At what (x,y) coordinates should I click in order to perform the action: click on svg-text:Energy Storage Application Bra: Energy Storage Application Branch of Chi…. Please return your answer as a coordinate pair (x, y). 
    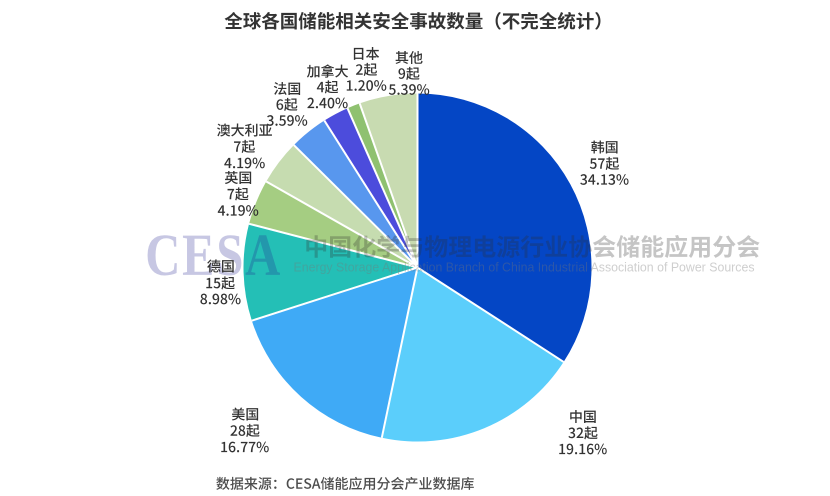
    Looking at the image, I should click on (524, 268).